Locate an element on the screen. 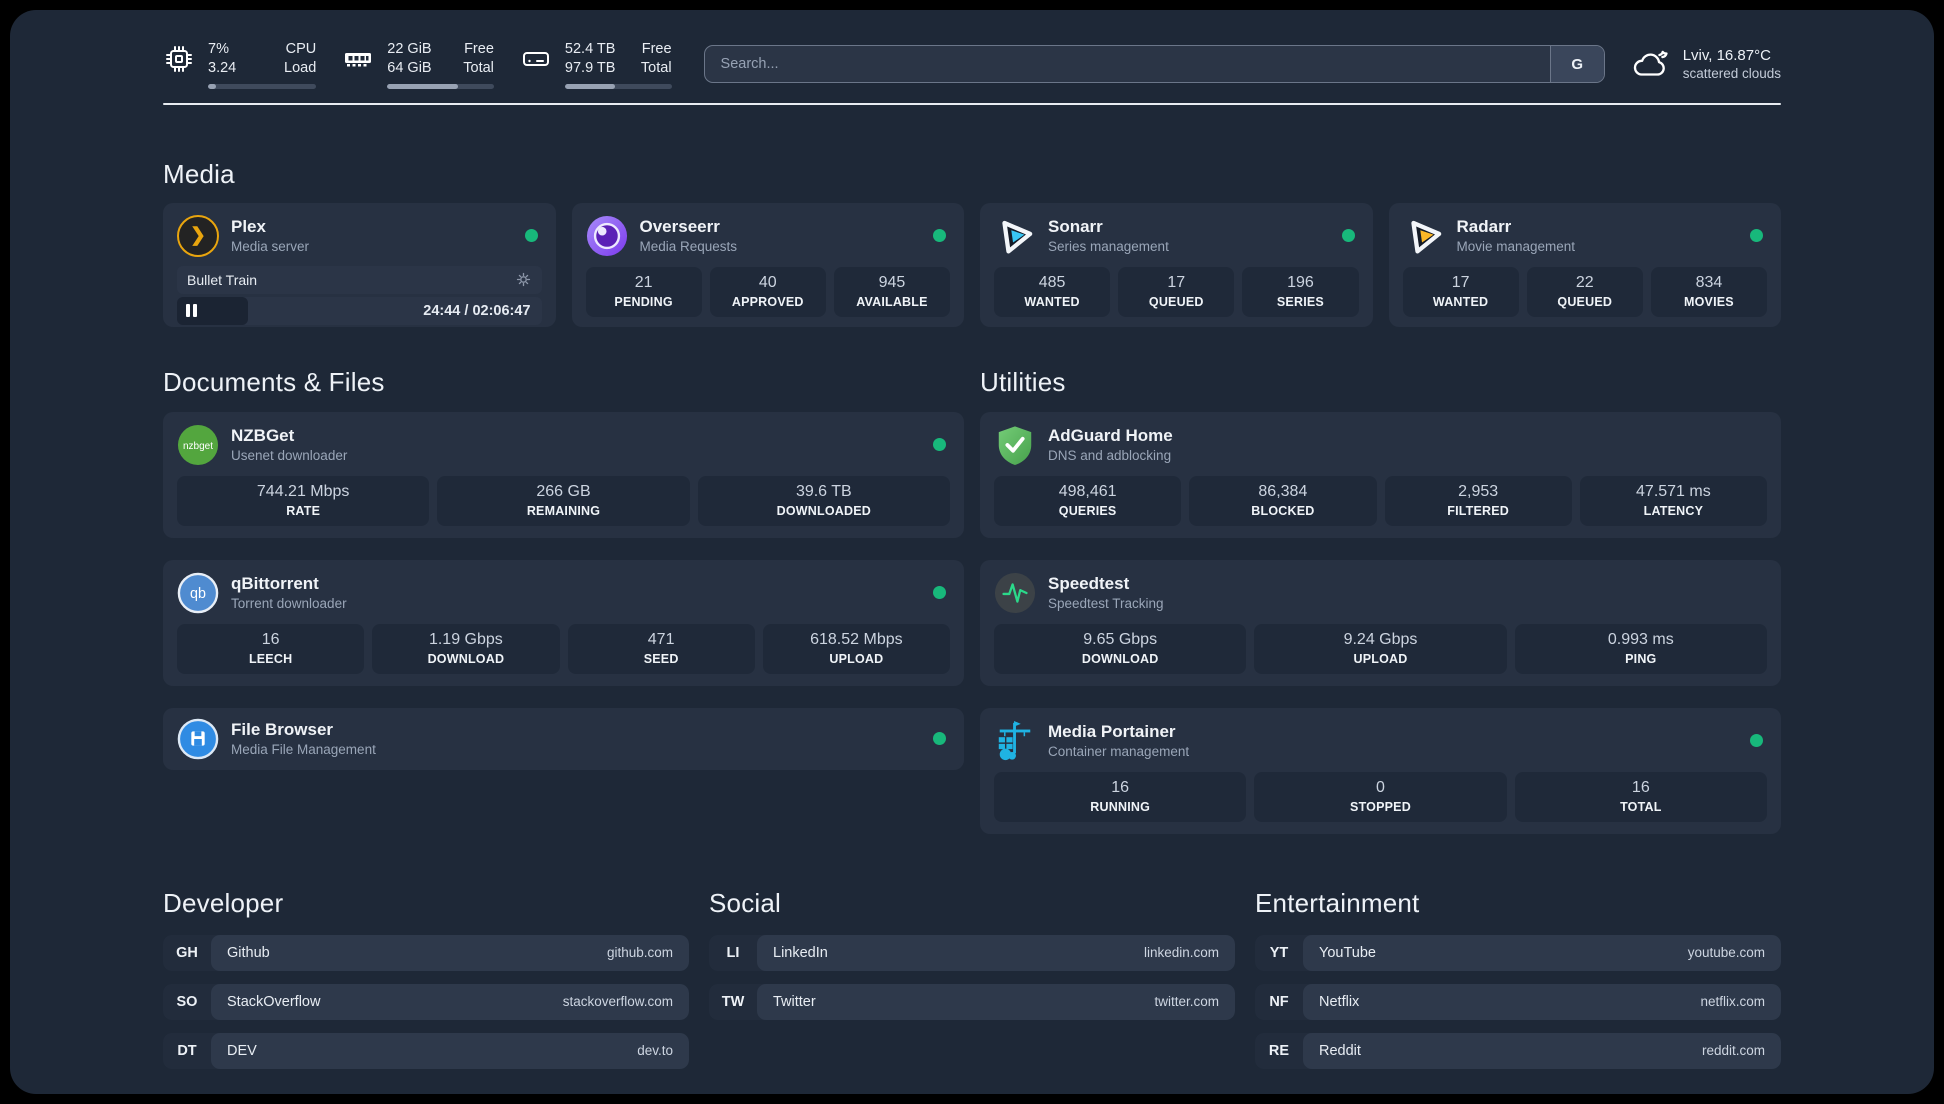  app-subtitle: Usenet downloader is located at coordinates (289, 456).